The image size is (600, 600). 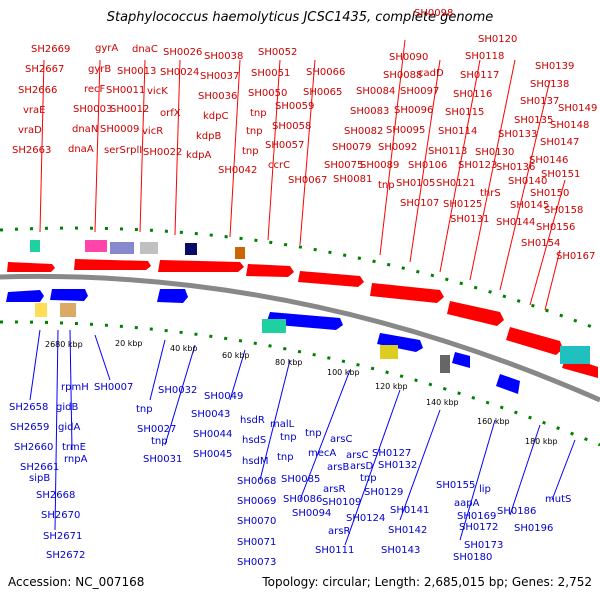 I want to click on gene-label: gidB, so click(x=67, y=407).